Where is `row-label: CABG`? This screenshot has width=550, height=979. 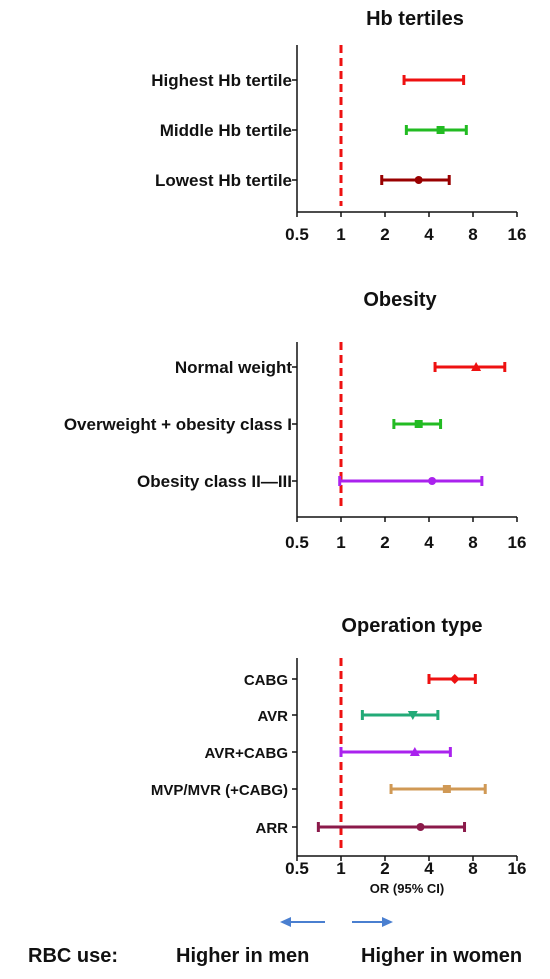 row-label: CABG is located at coordinates (266, 680).